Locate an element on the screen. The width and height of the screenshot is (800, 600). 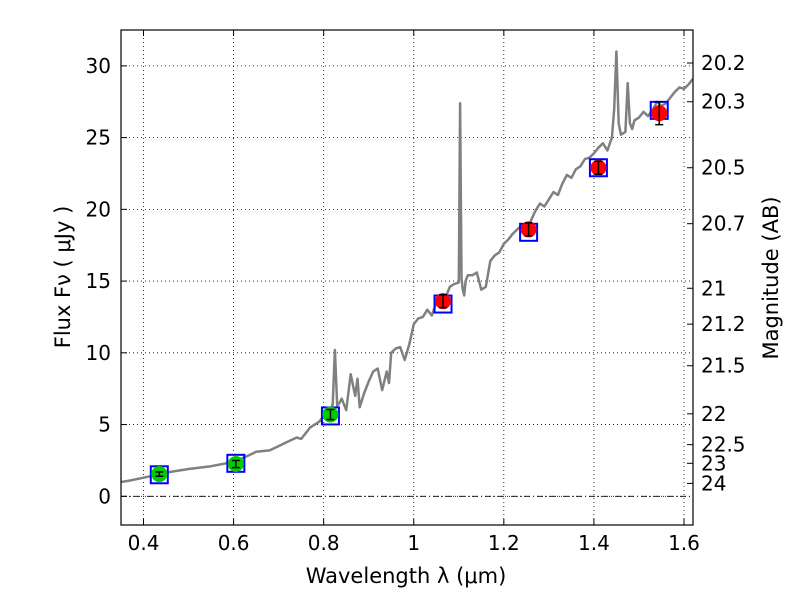
x-tick-label: 0.6 is located at coordinates (234, 543).